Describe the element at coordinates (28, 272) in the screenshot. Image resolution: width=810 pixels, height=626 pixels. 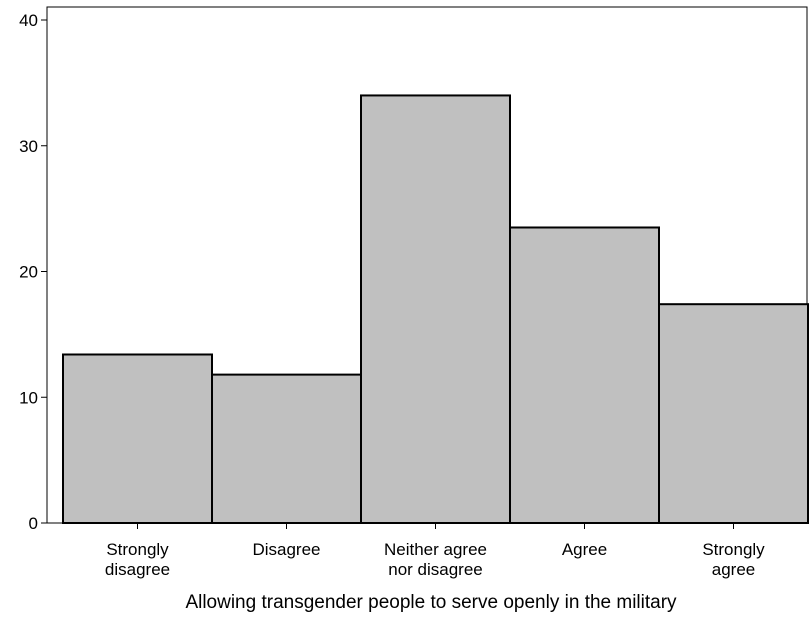
I see `y-tick-label-2: 20` at that location.